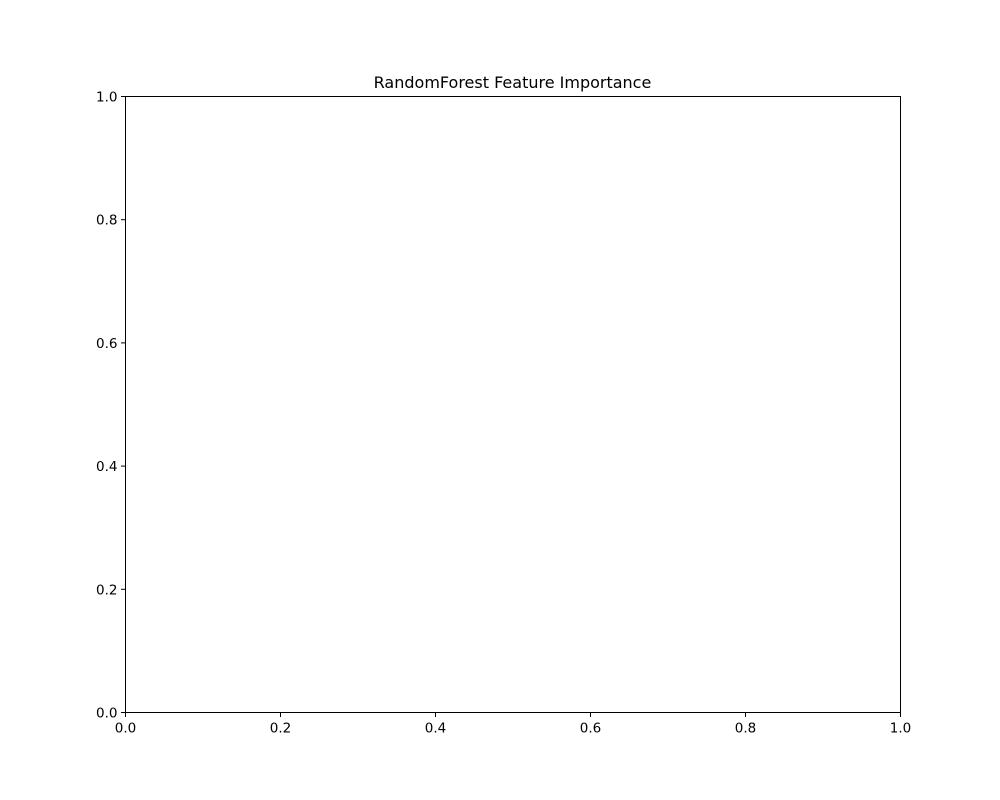 Image resolution: width=1000 pixels, height=800 pixels. What do you see at coordinates (513, 724) in the screenshot?
I see `x-axis: 0.0 0.2 0.4 0.6 0.8 1.0` at bounding box center [513, 724].